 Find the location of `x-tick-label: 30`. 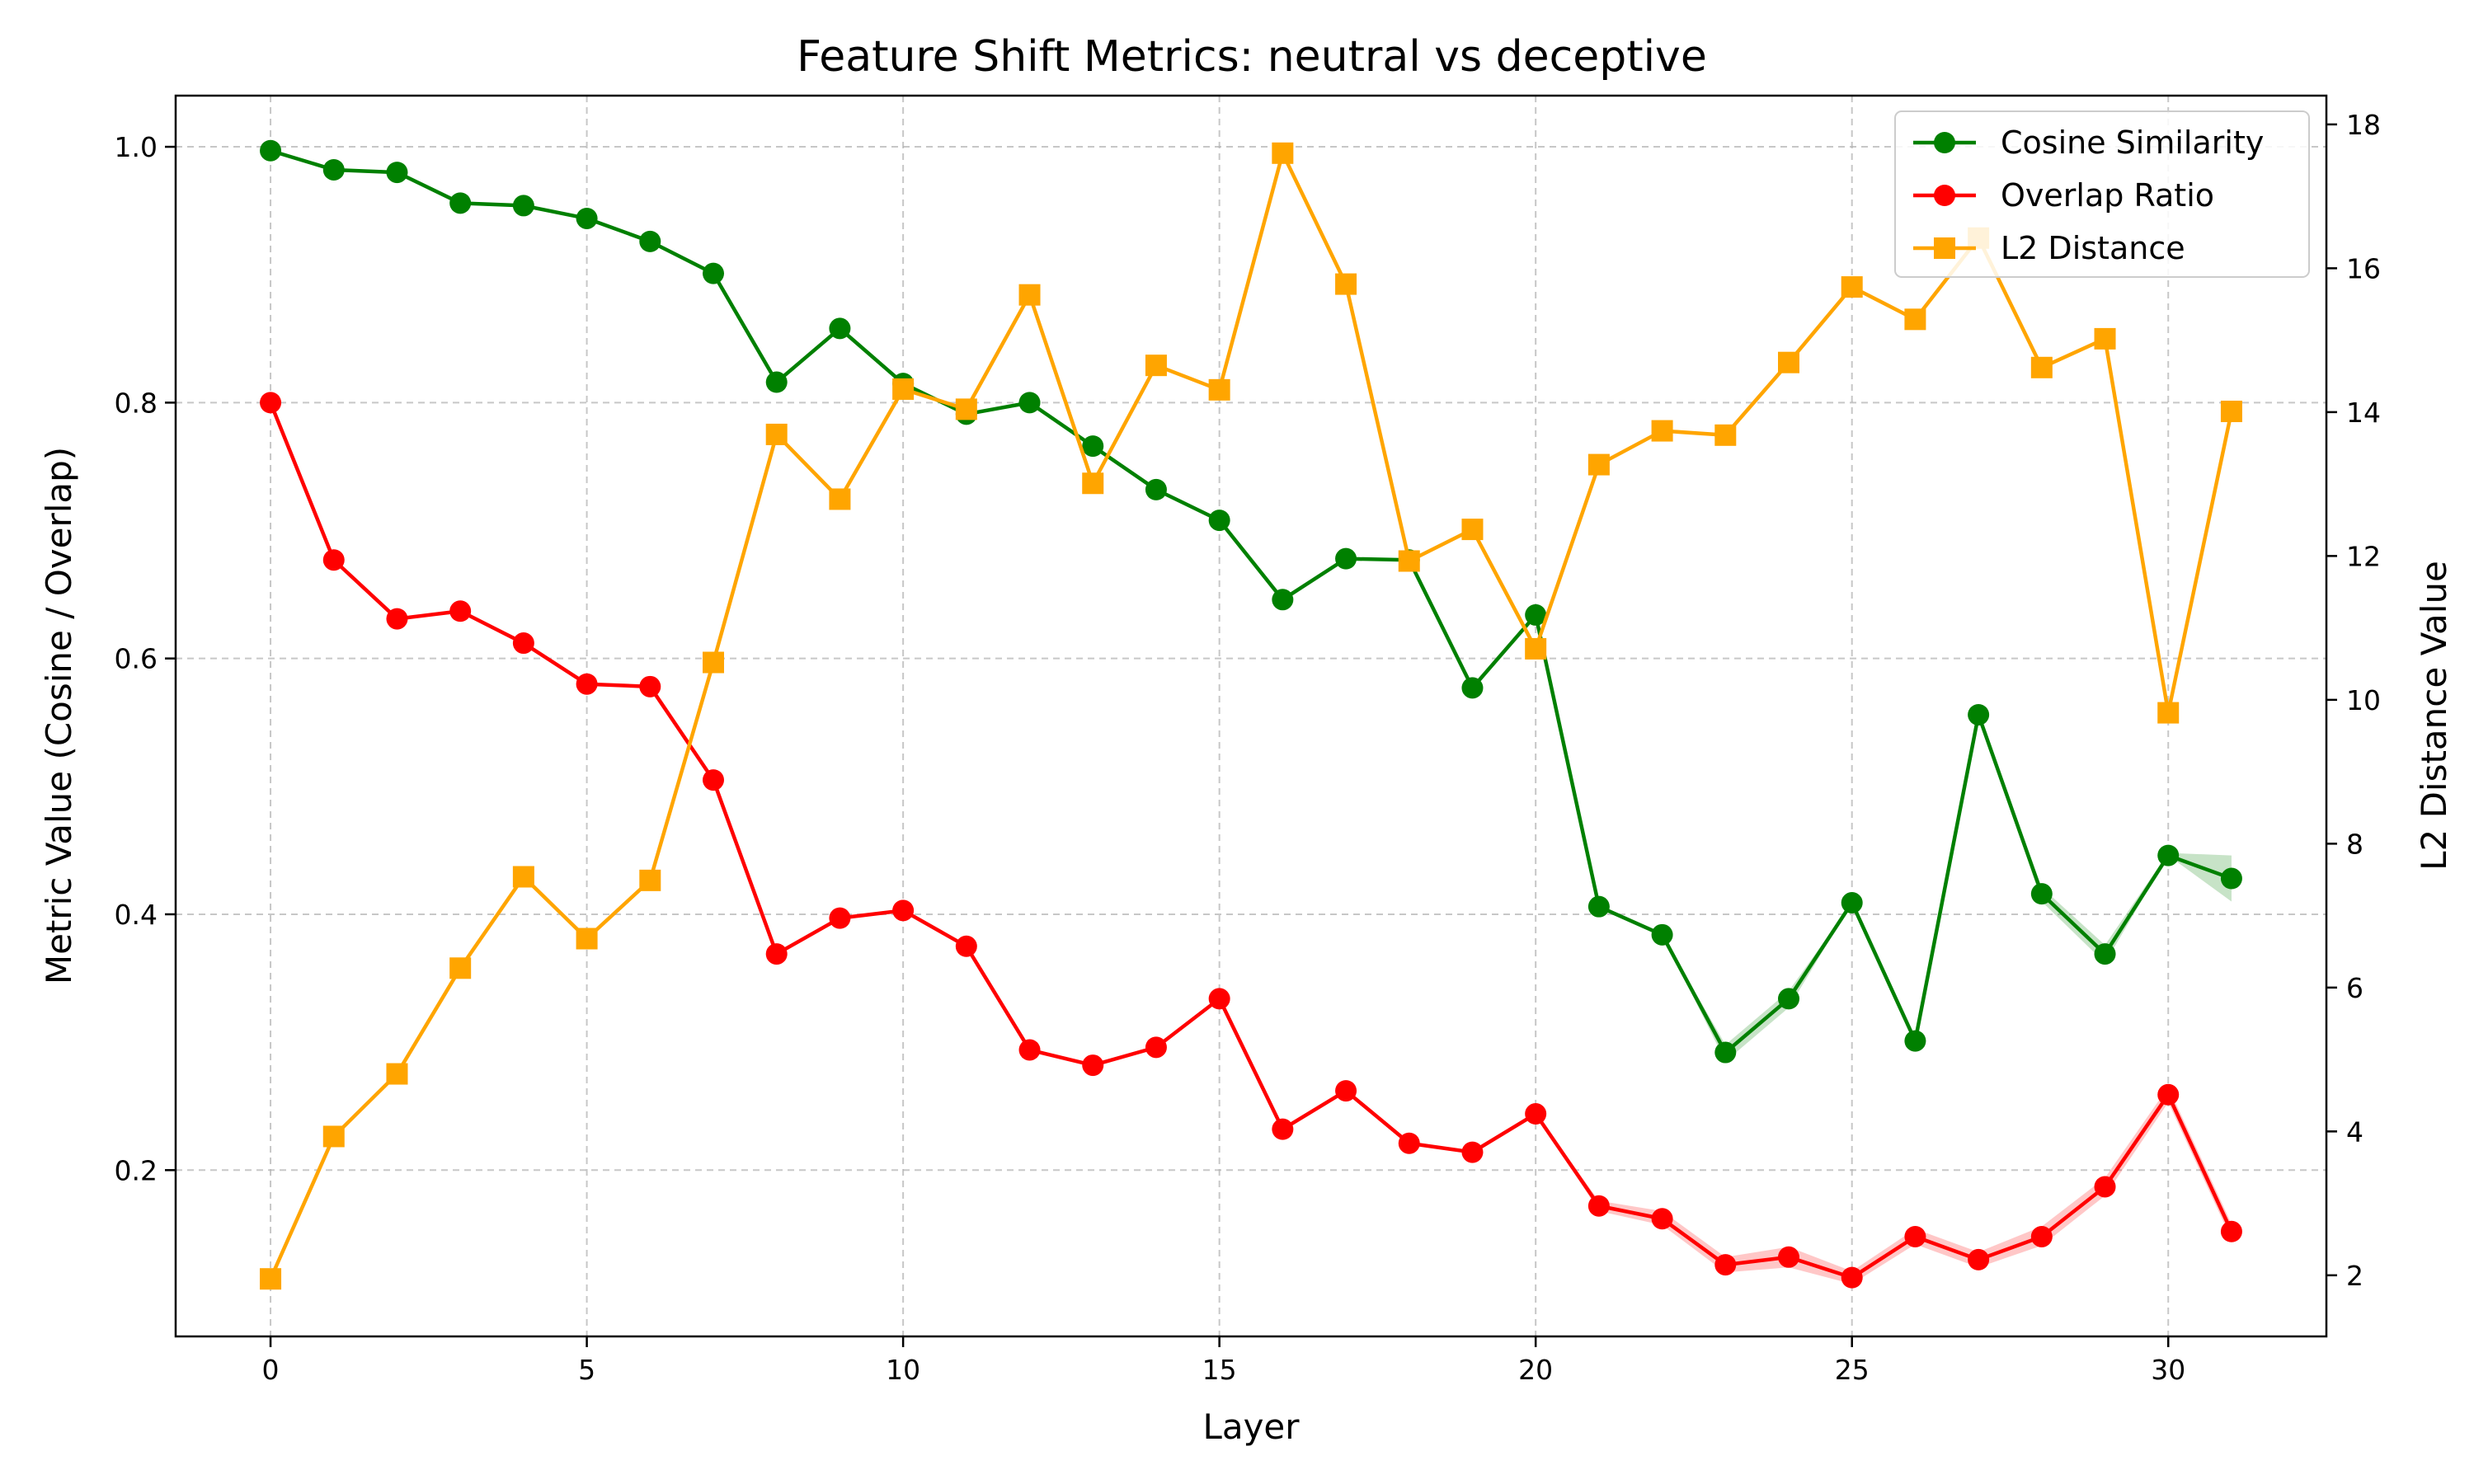

x-tick-label: 30 is located at coordinates (2168, 1370).